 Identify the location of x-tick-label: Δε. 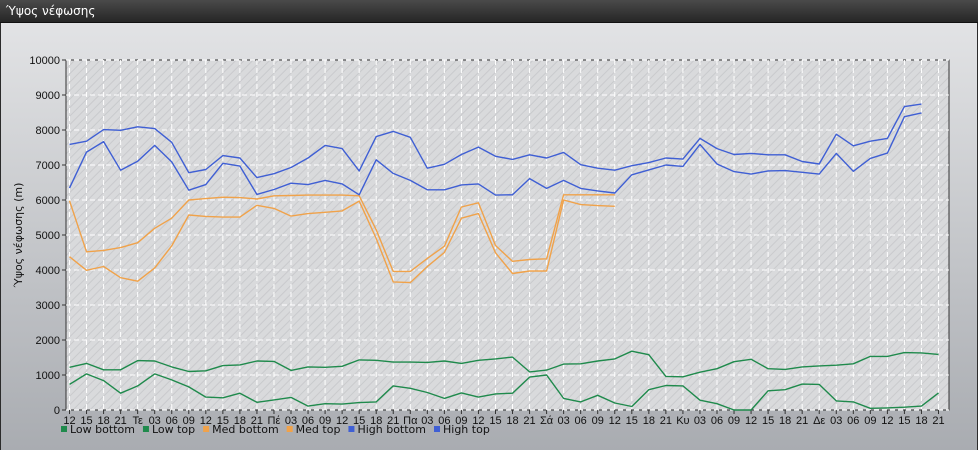
(819, 421).